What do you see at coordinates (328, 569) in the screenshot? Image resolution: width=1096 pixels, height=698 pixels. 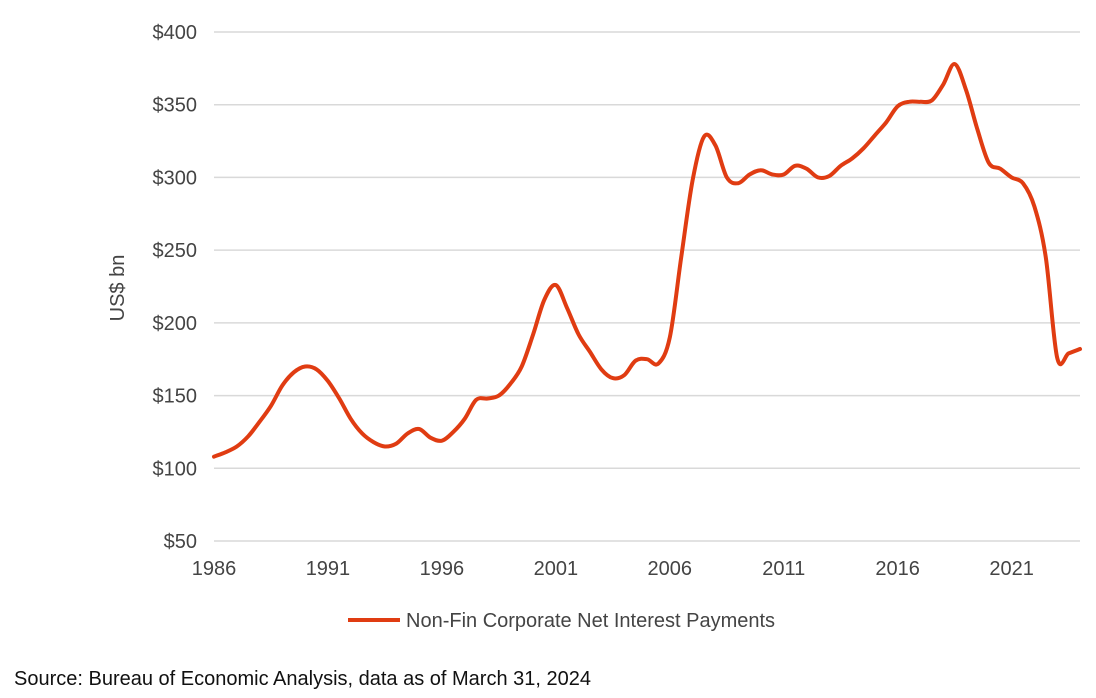 I see `x-tick-label: 1991` at bounding box center [328, 569].